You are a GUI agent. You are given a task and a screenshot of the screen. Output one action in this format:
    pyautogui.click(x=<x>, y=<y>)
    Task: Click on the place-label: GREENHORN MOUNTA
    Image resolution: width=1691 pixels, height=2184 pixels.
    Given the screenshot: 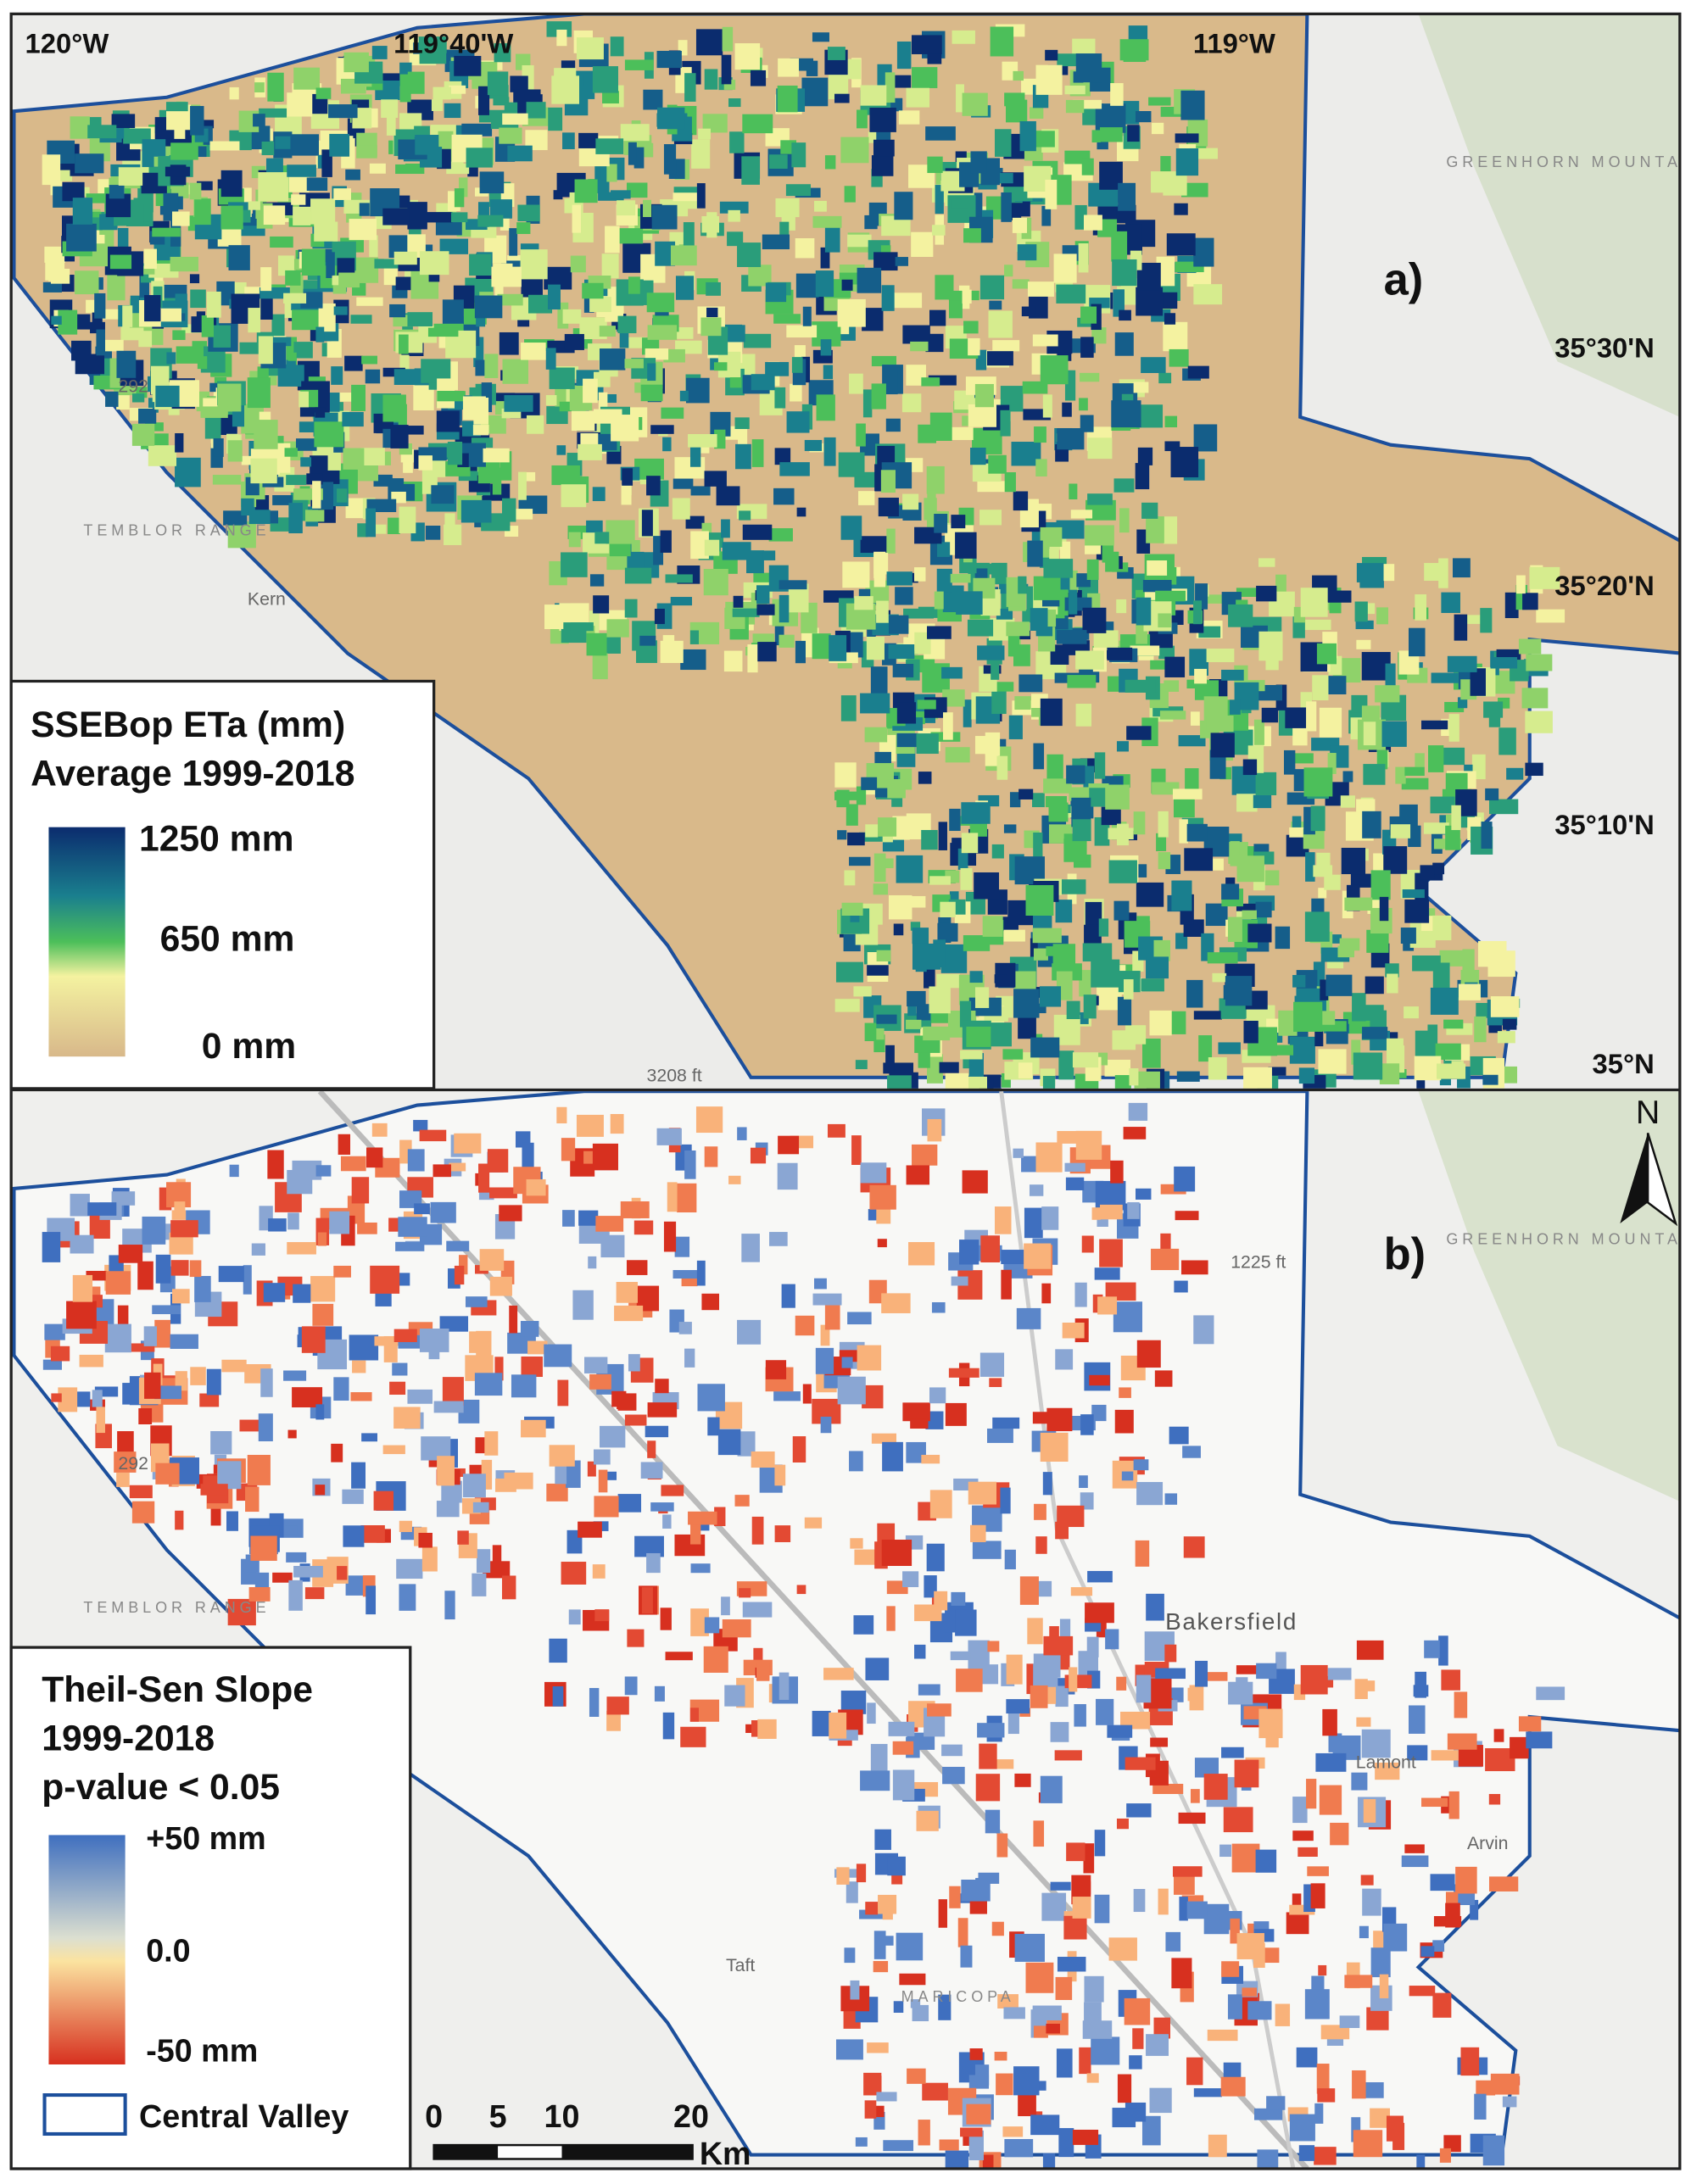 What is the action you would take?
    pyautogui.click(x=1564, y=161)
    